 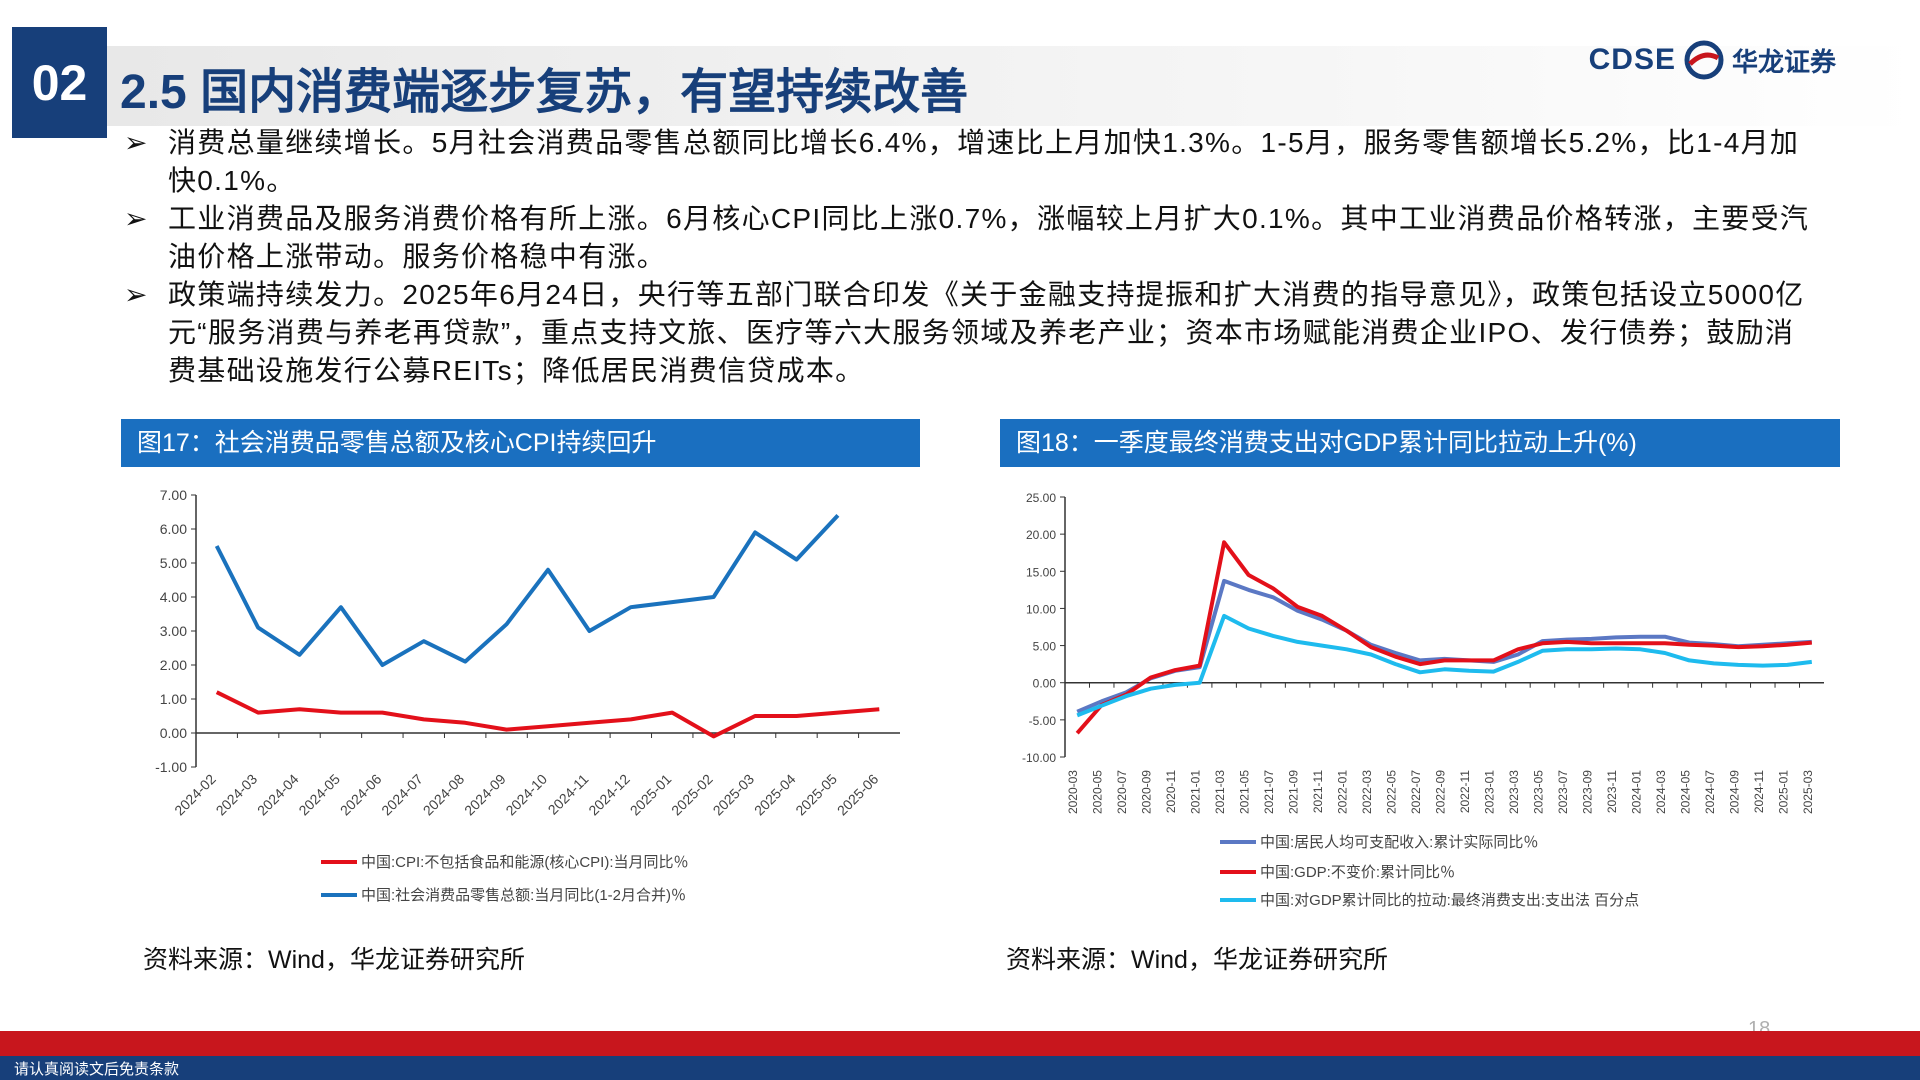 What do you see at coordinates (816, 795) in the screenshot?
I see `x-tick-label: 2025-05` at bounding box center [816, 795].